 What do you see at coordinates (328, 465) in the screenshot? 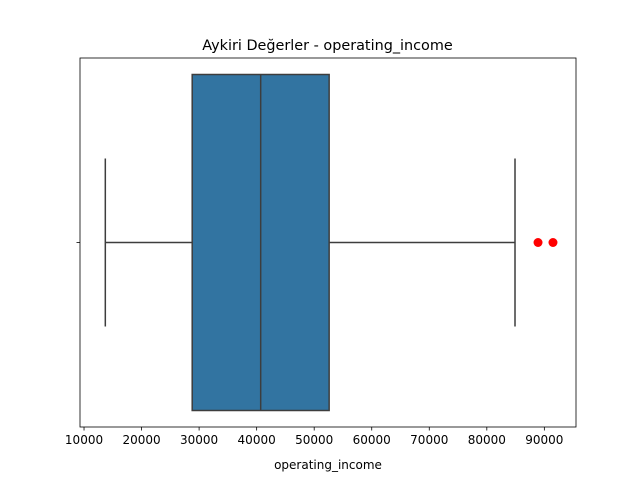
I see `x-axis-title: operating_income` at bounding box center [328, 465].